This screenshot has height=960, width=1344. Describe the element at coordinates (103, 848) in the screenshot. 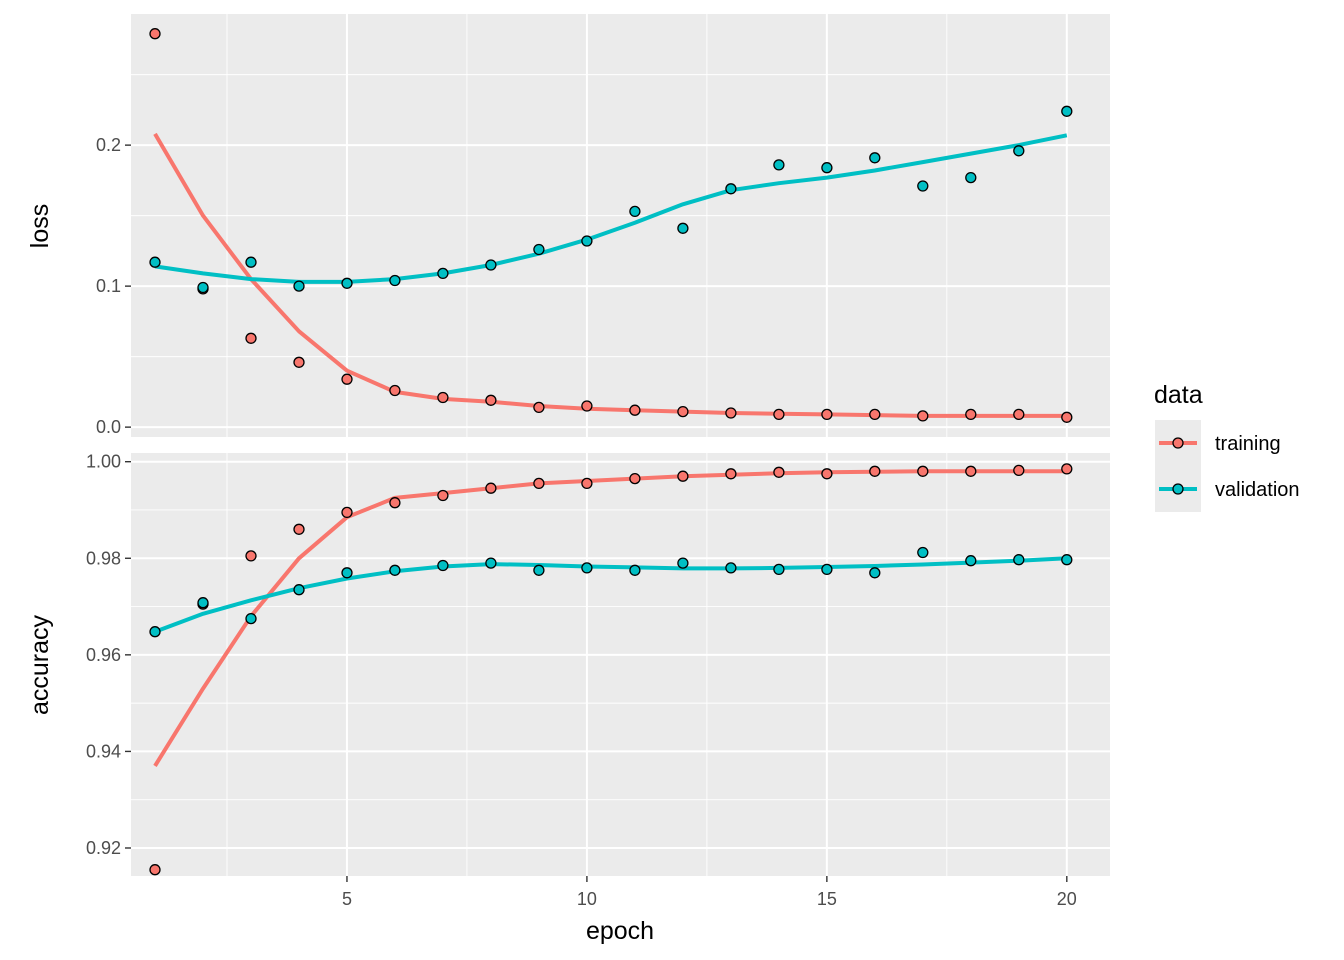

I see `y-tick-label: 0.92` at that location.